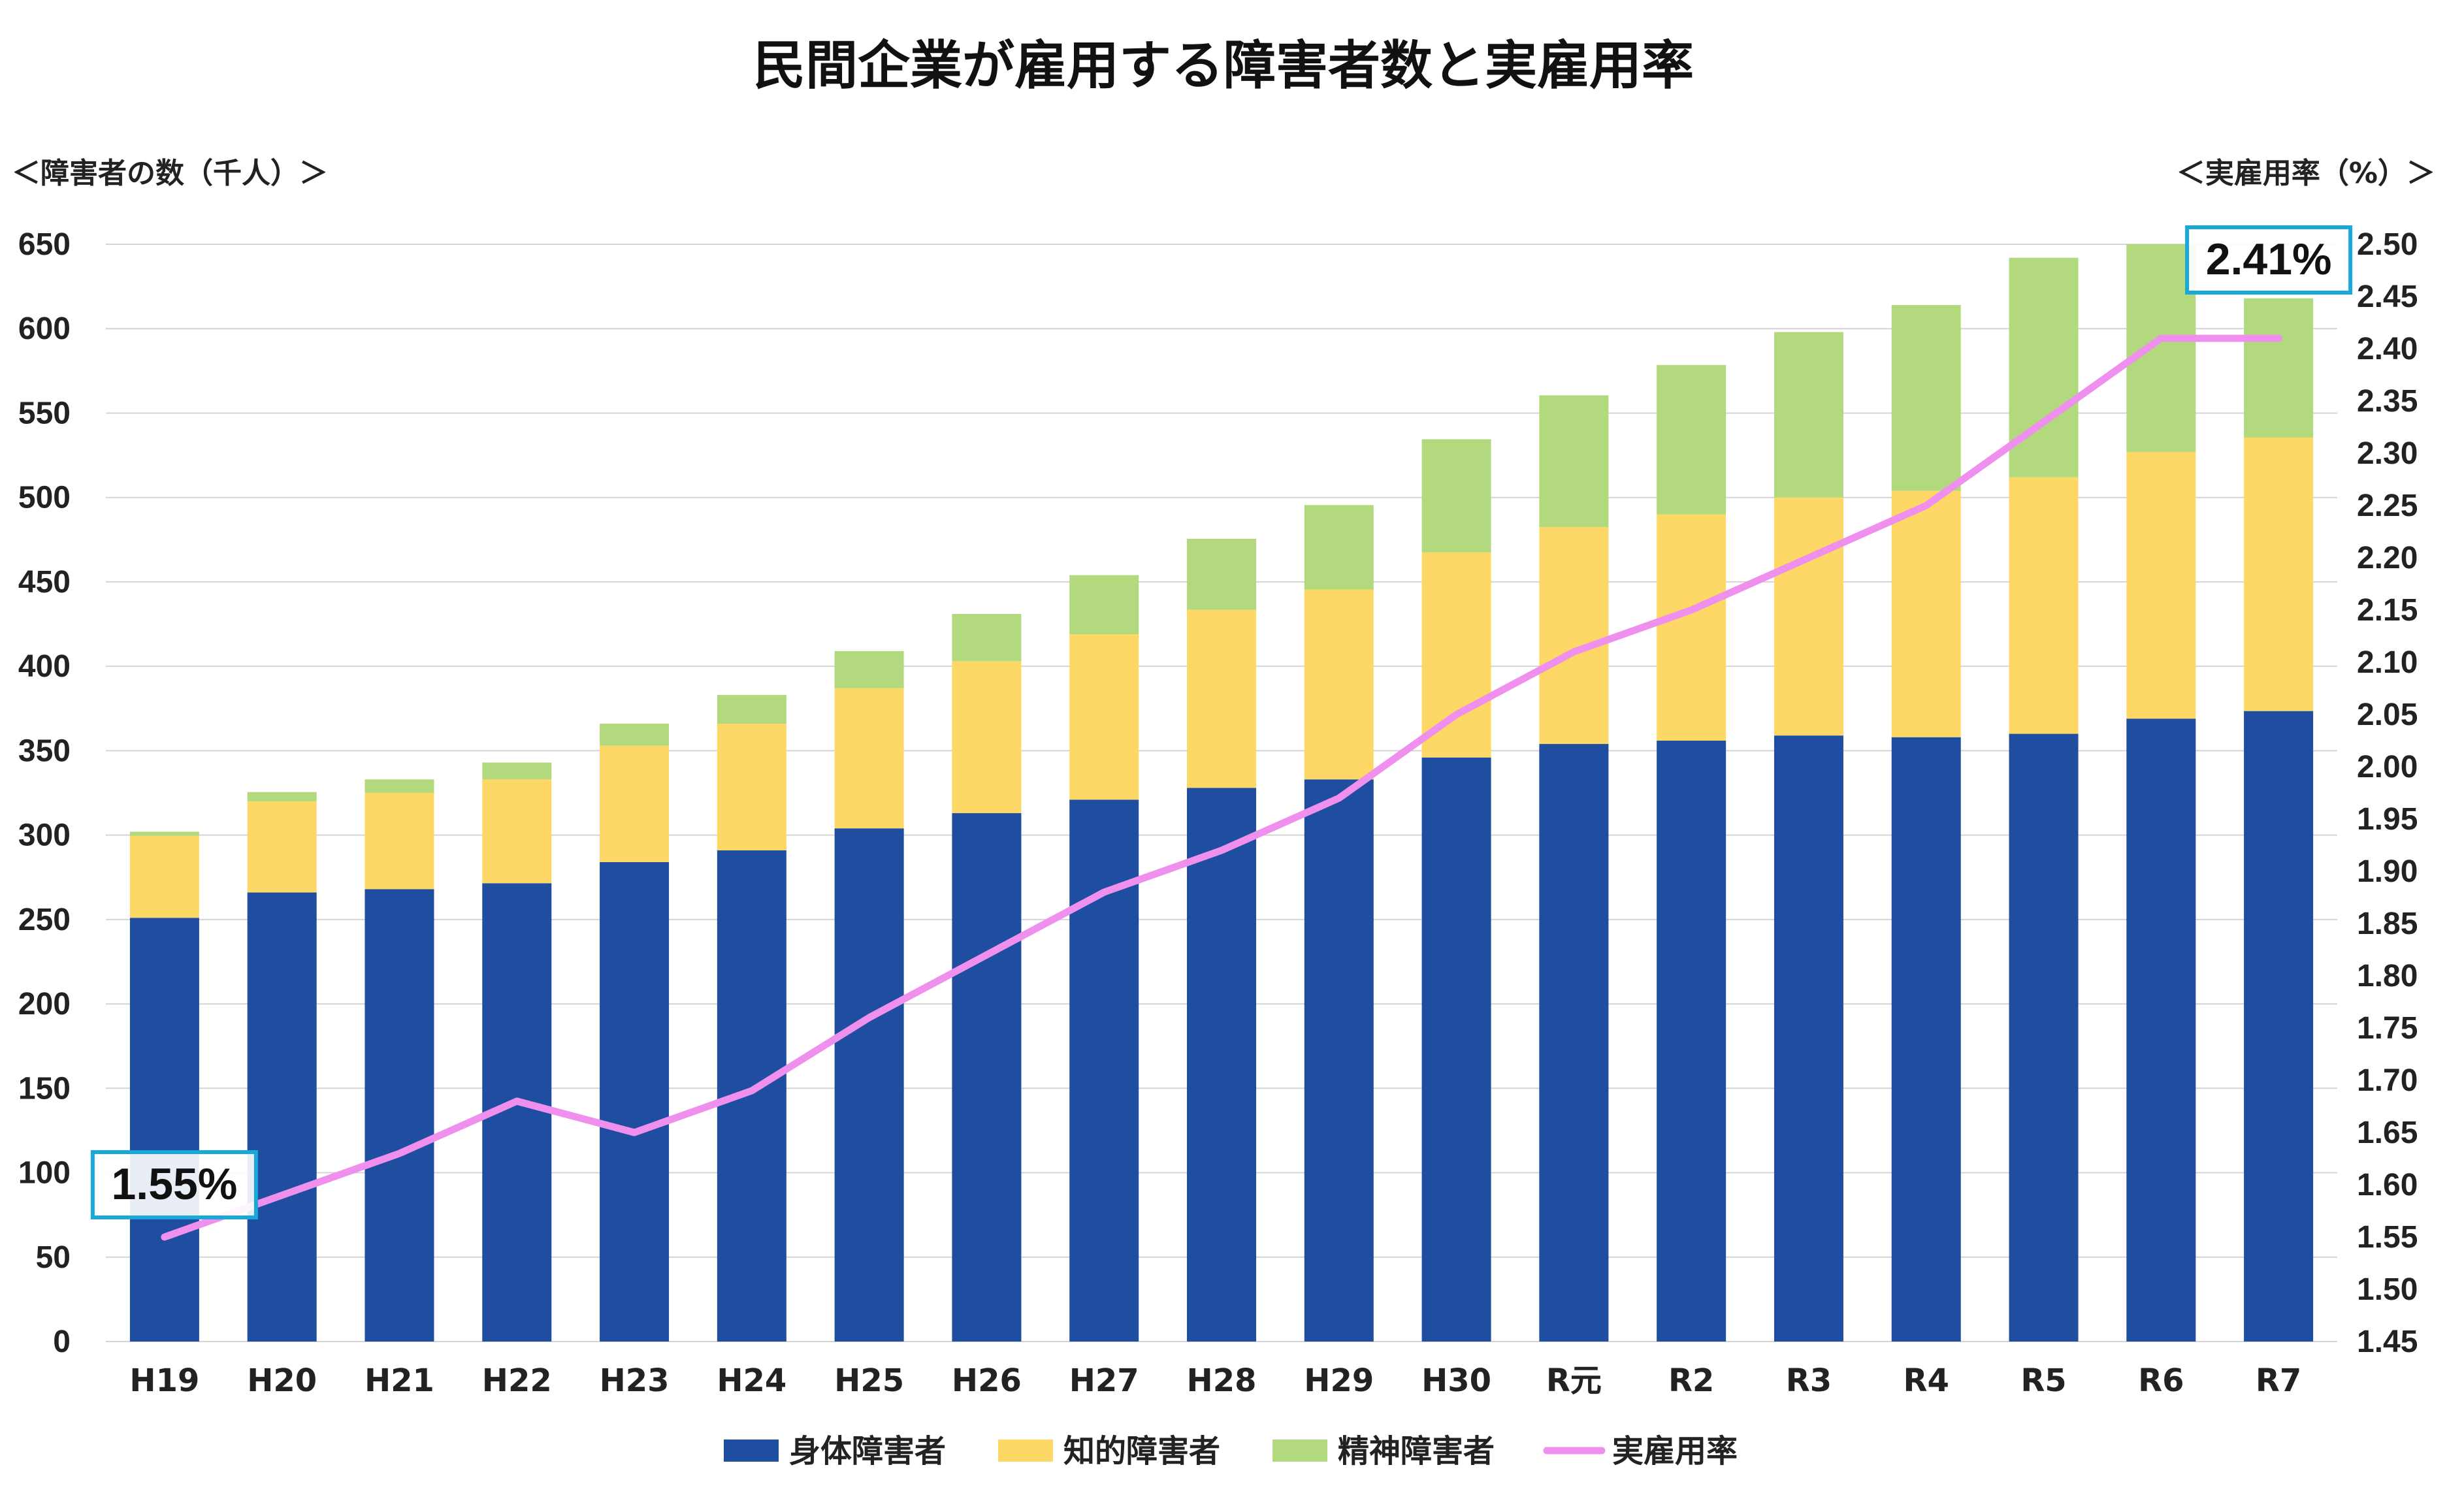  What do you see at coordinates (1339, 1380) in the screenshot?
I see `x-tick-label: H29` at bounding box center [1339, 1380].